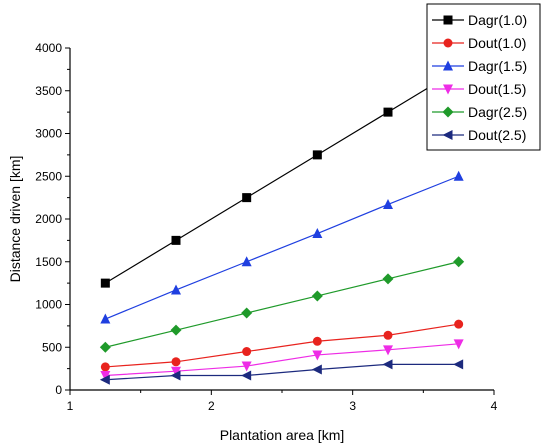 The width and height of the screenshot is (542, 446). I want to click on x-tick-label: 1, so click(70, 406).